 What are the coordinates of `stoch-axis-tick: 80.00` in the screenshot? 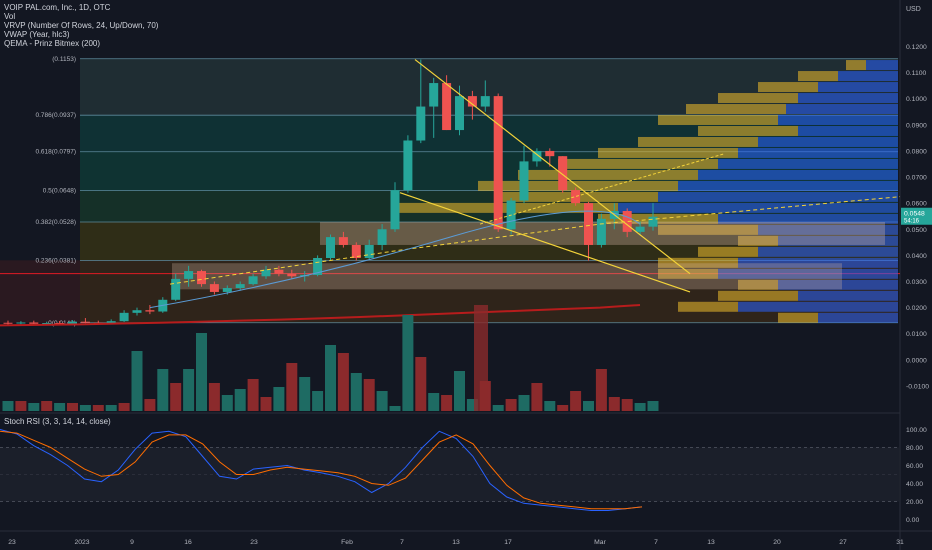 It's located at (914, 448).